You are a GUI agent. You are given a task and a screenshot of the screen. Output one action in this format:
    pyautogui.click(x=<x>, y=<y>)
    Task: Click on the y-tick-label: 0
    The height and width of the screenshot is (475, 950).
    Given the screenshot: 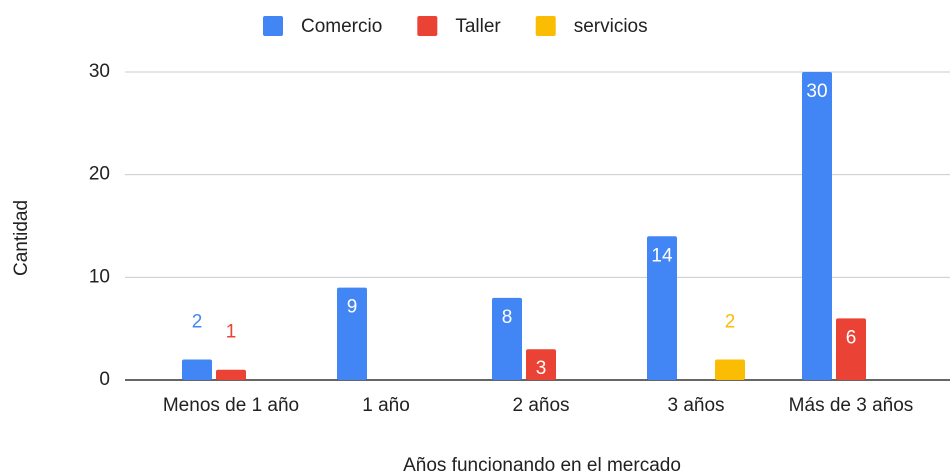 What is the action you would take?
    pyautogui.click(x=104, y=379)
    